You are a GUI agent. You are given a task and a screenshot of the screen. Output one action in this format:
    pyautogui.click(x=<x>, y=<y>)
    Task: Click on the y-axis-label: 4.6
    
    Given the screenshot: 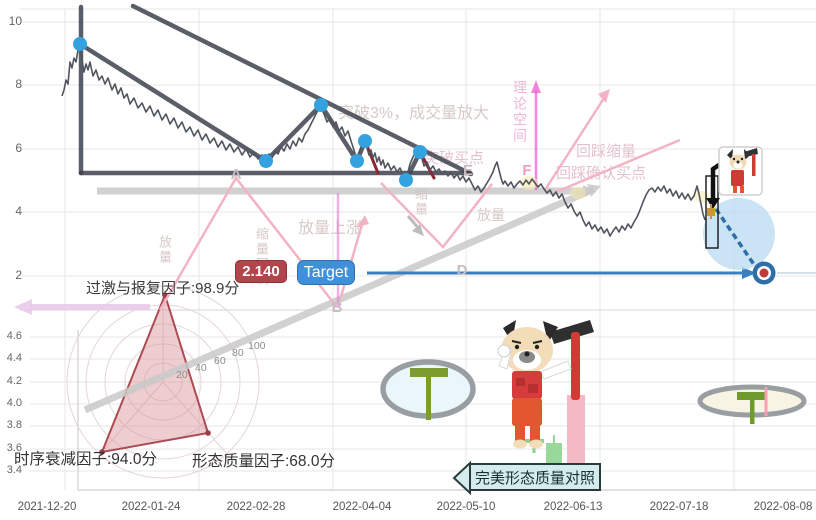 What is the action you would take?
    pyautogui.click(x=14, y=336)
    